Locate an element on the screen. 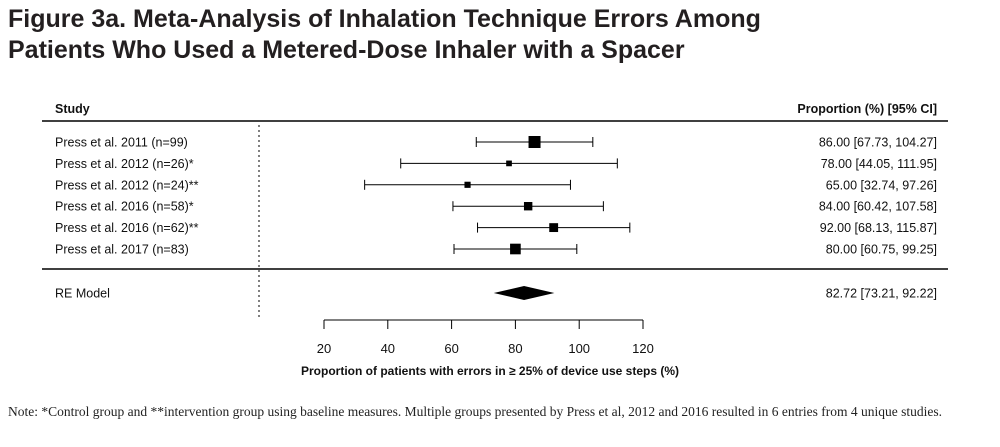 The height and width of the screenshot is (447, 1000). x-tick-label: 20 is located at coordinates (324, 348).